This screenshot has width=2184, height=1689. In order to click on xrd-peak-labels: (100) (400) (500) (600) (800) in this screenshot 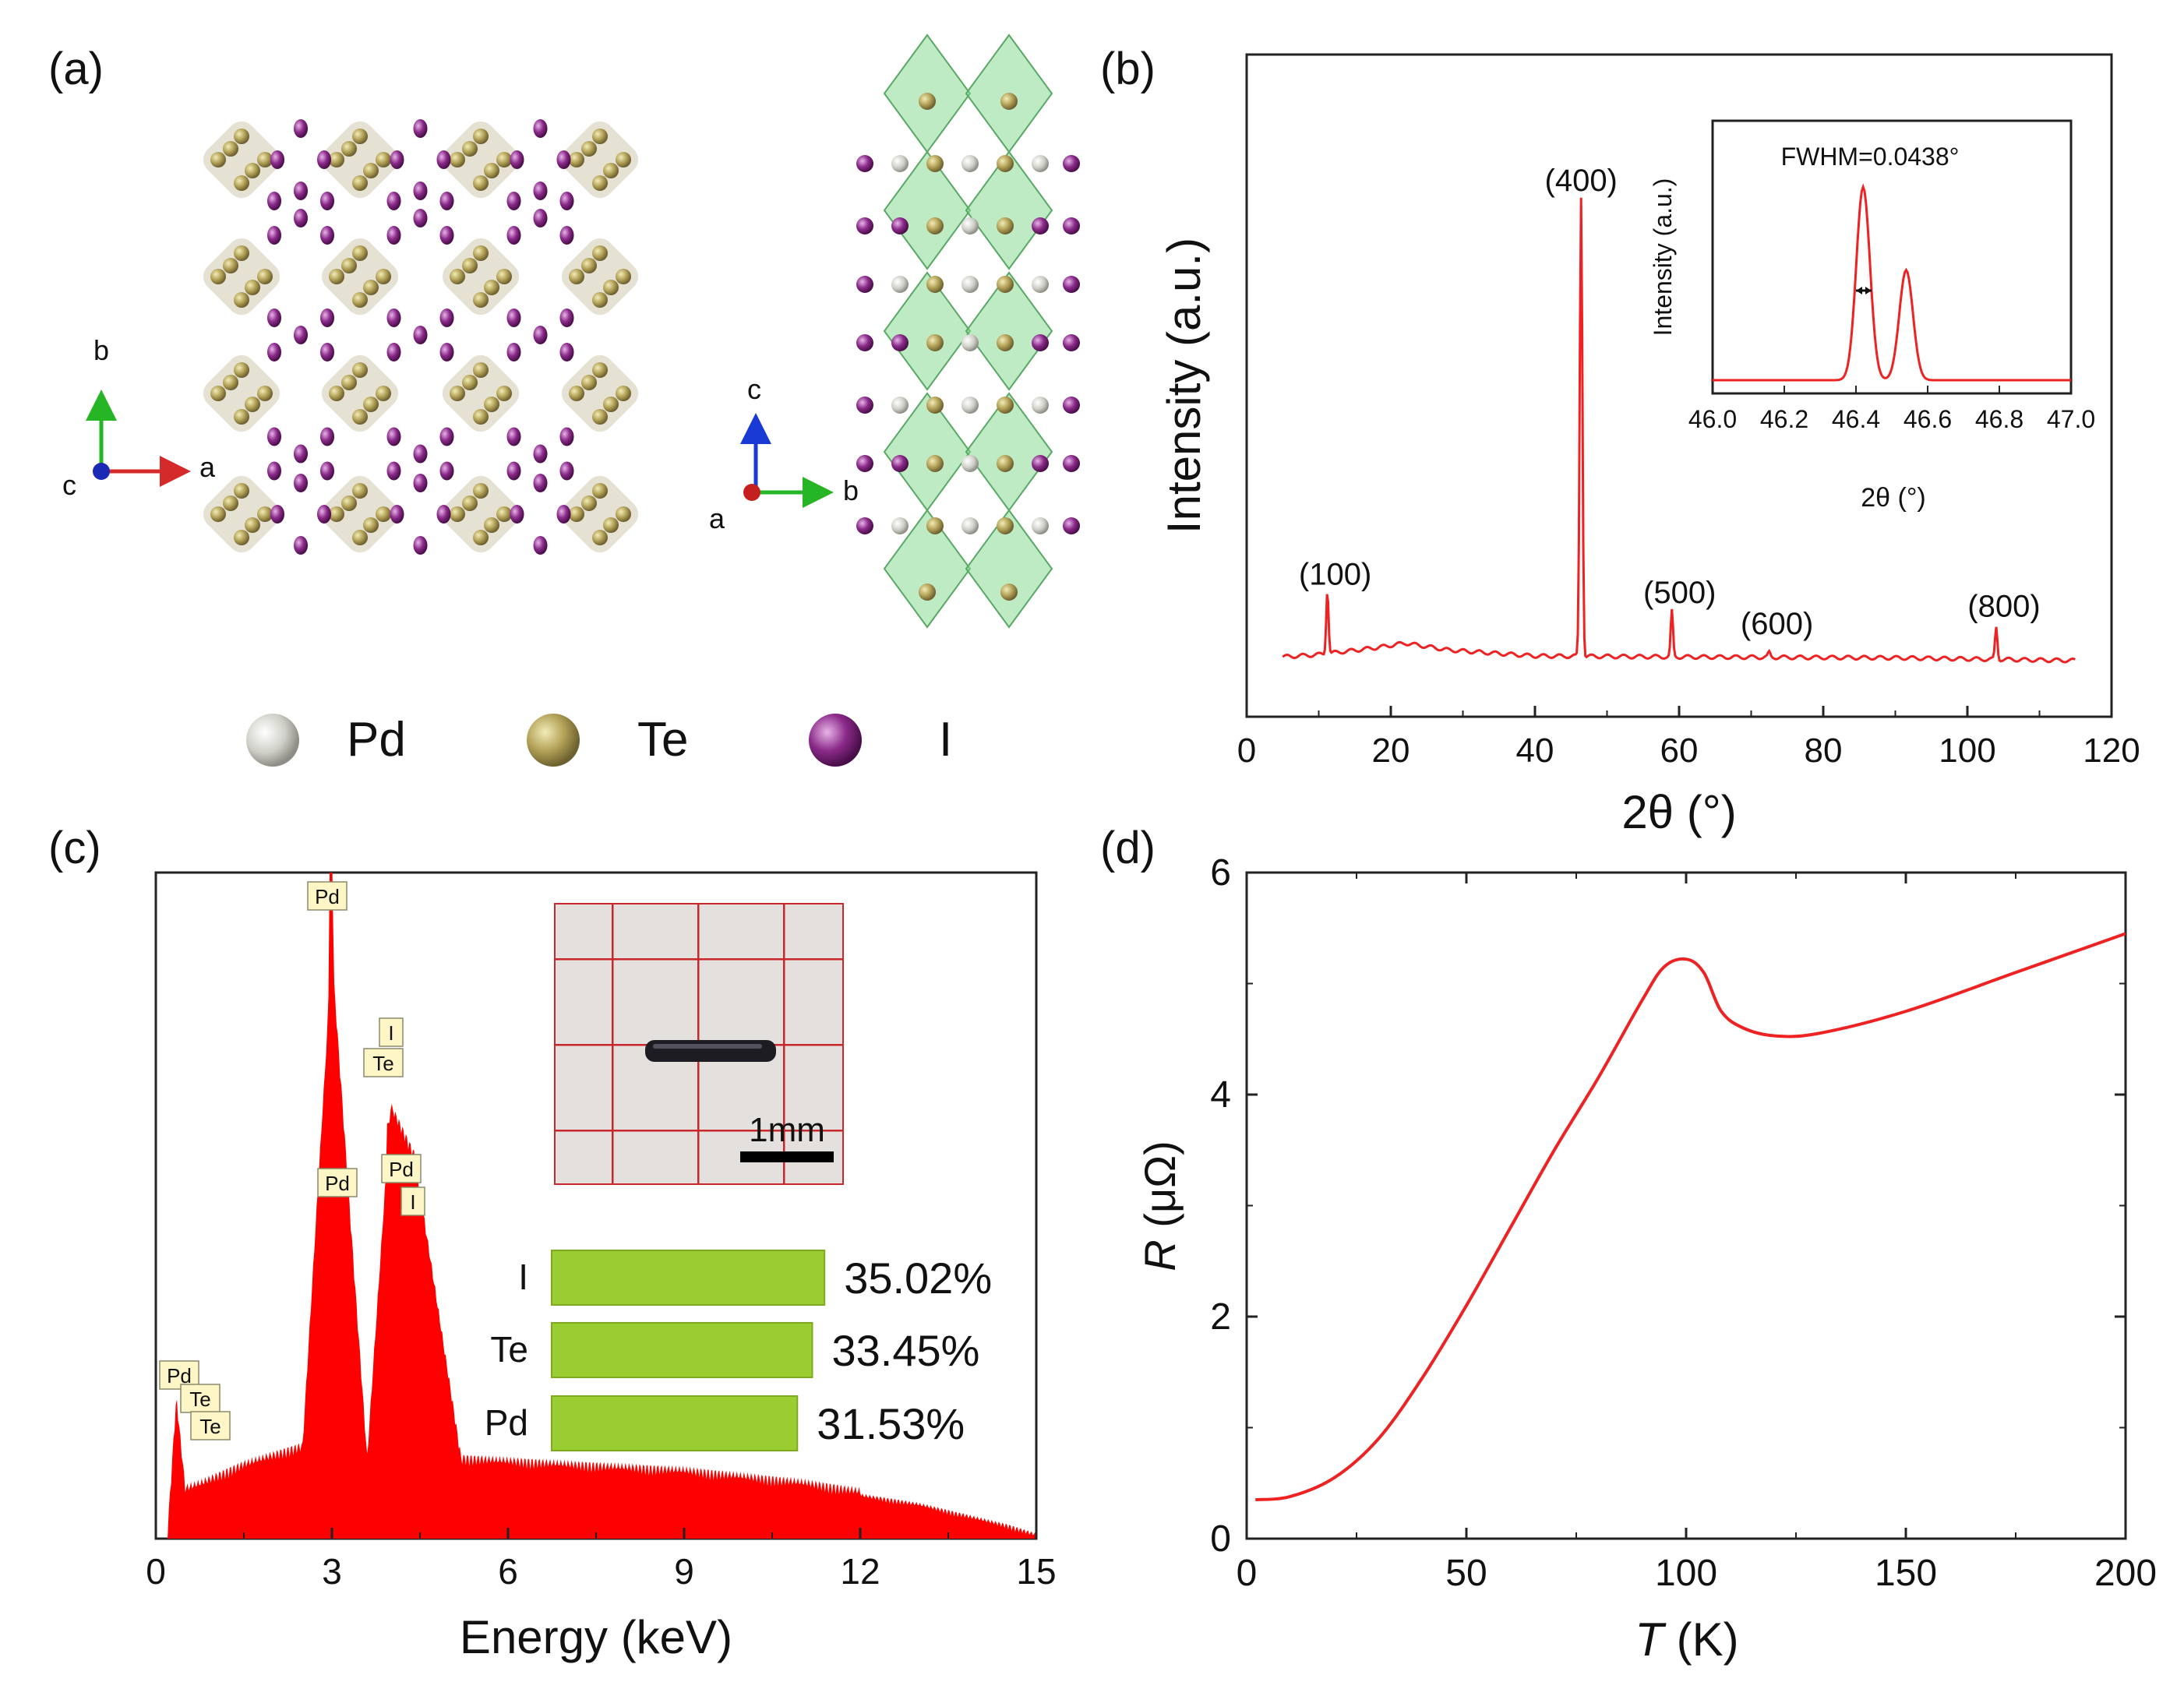, I will do `click(1670, 402)`.